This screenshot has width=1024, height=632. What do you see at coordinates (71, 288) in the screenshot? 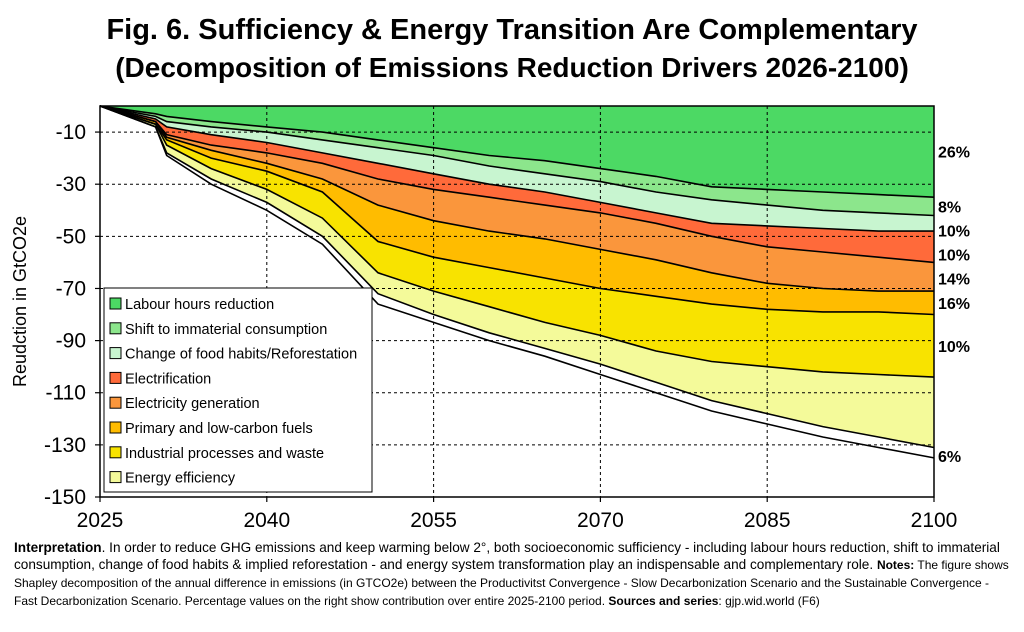
I see `y-tick-label: -70` at bounding box center [71, 288].